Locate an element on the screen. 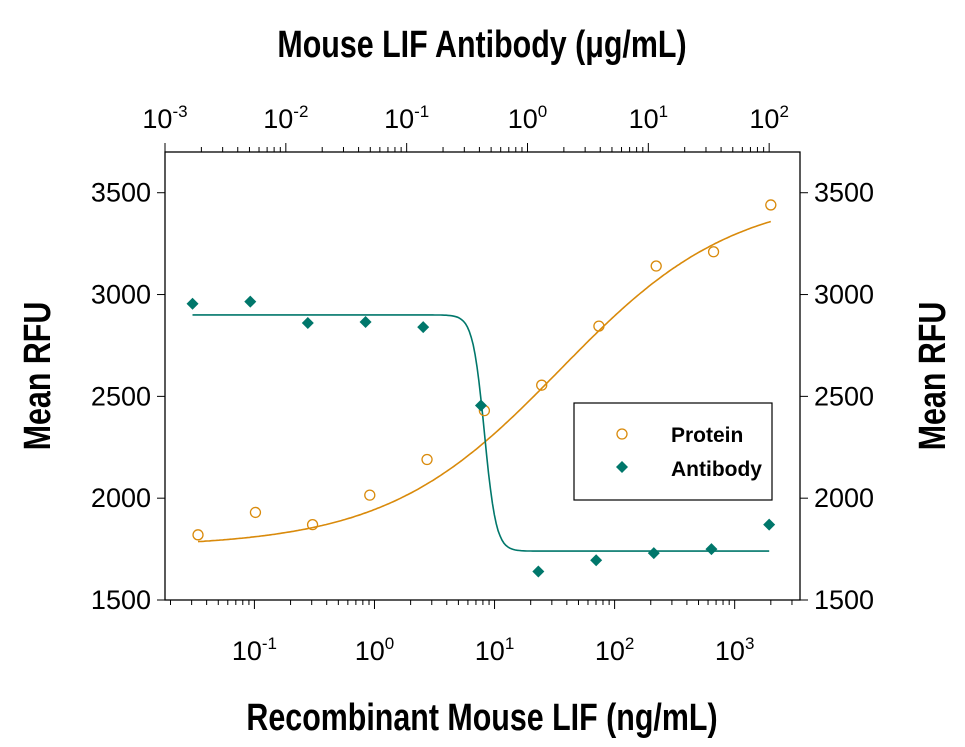 This screenshot has height=747, width=965. legend: Protein Antibody is located at coordinates (673, 451).